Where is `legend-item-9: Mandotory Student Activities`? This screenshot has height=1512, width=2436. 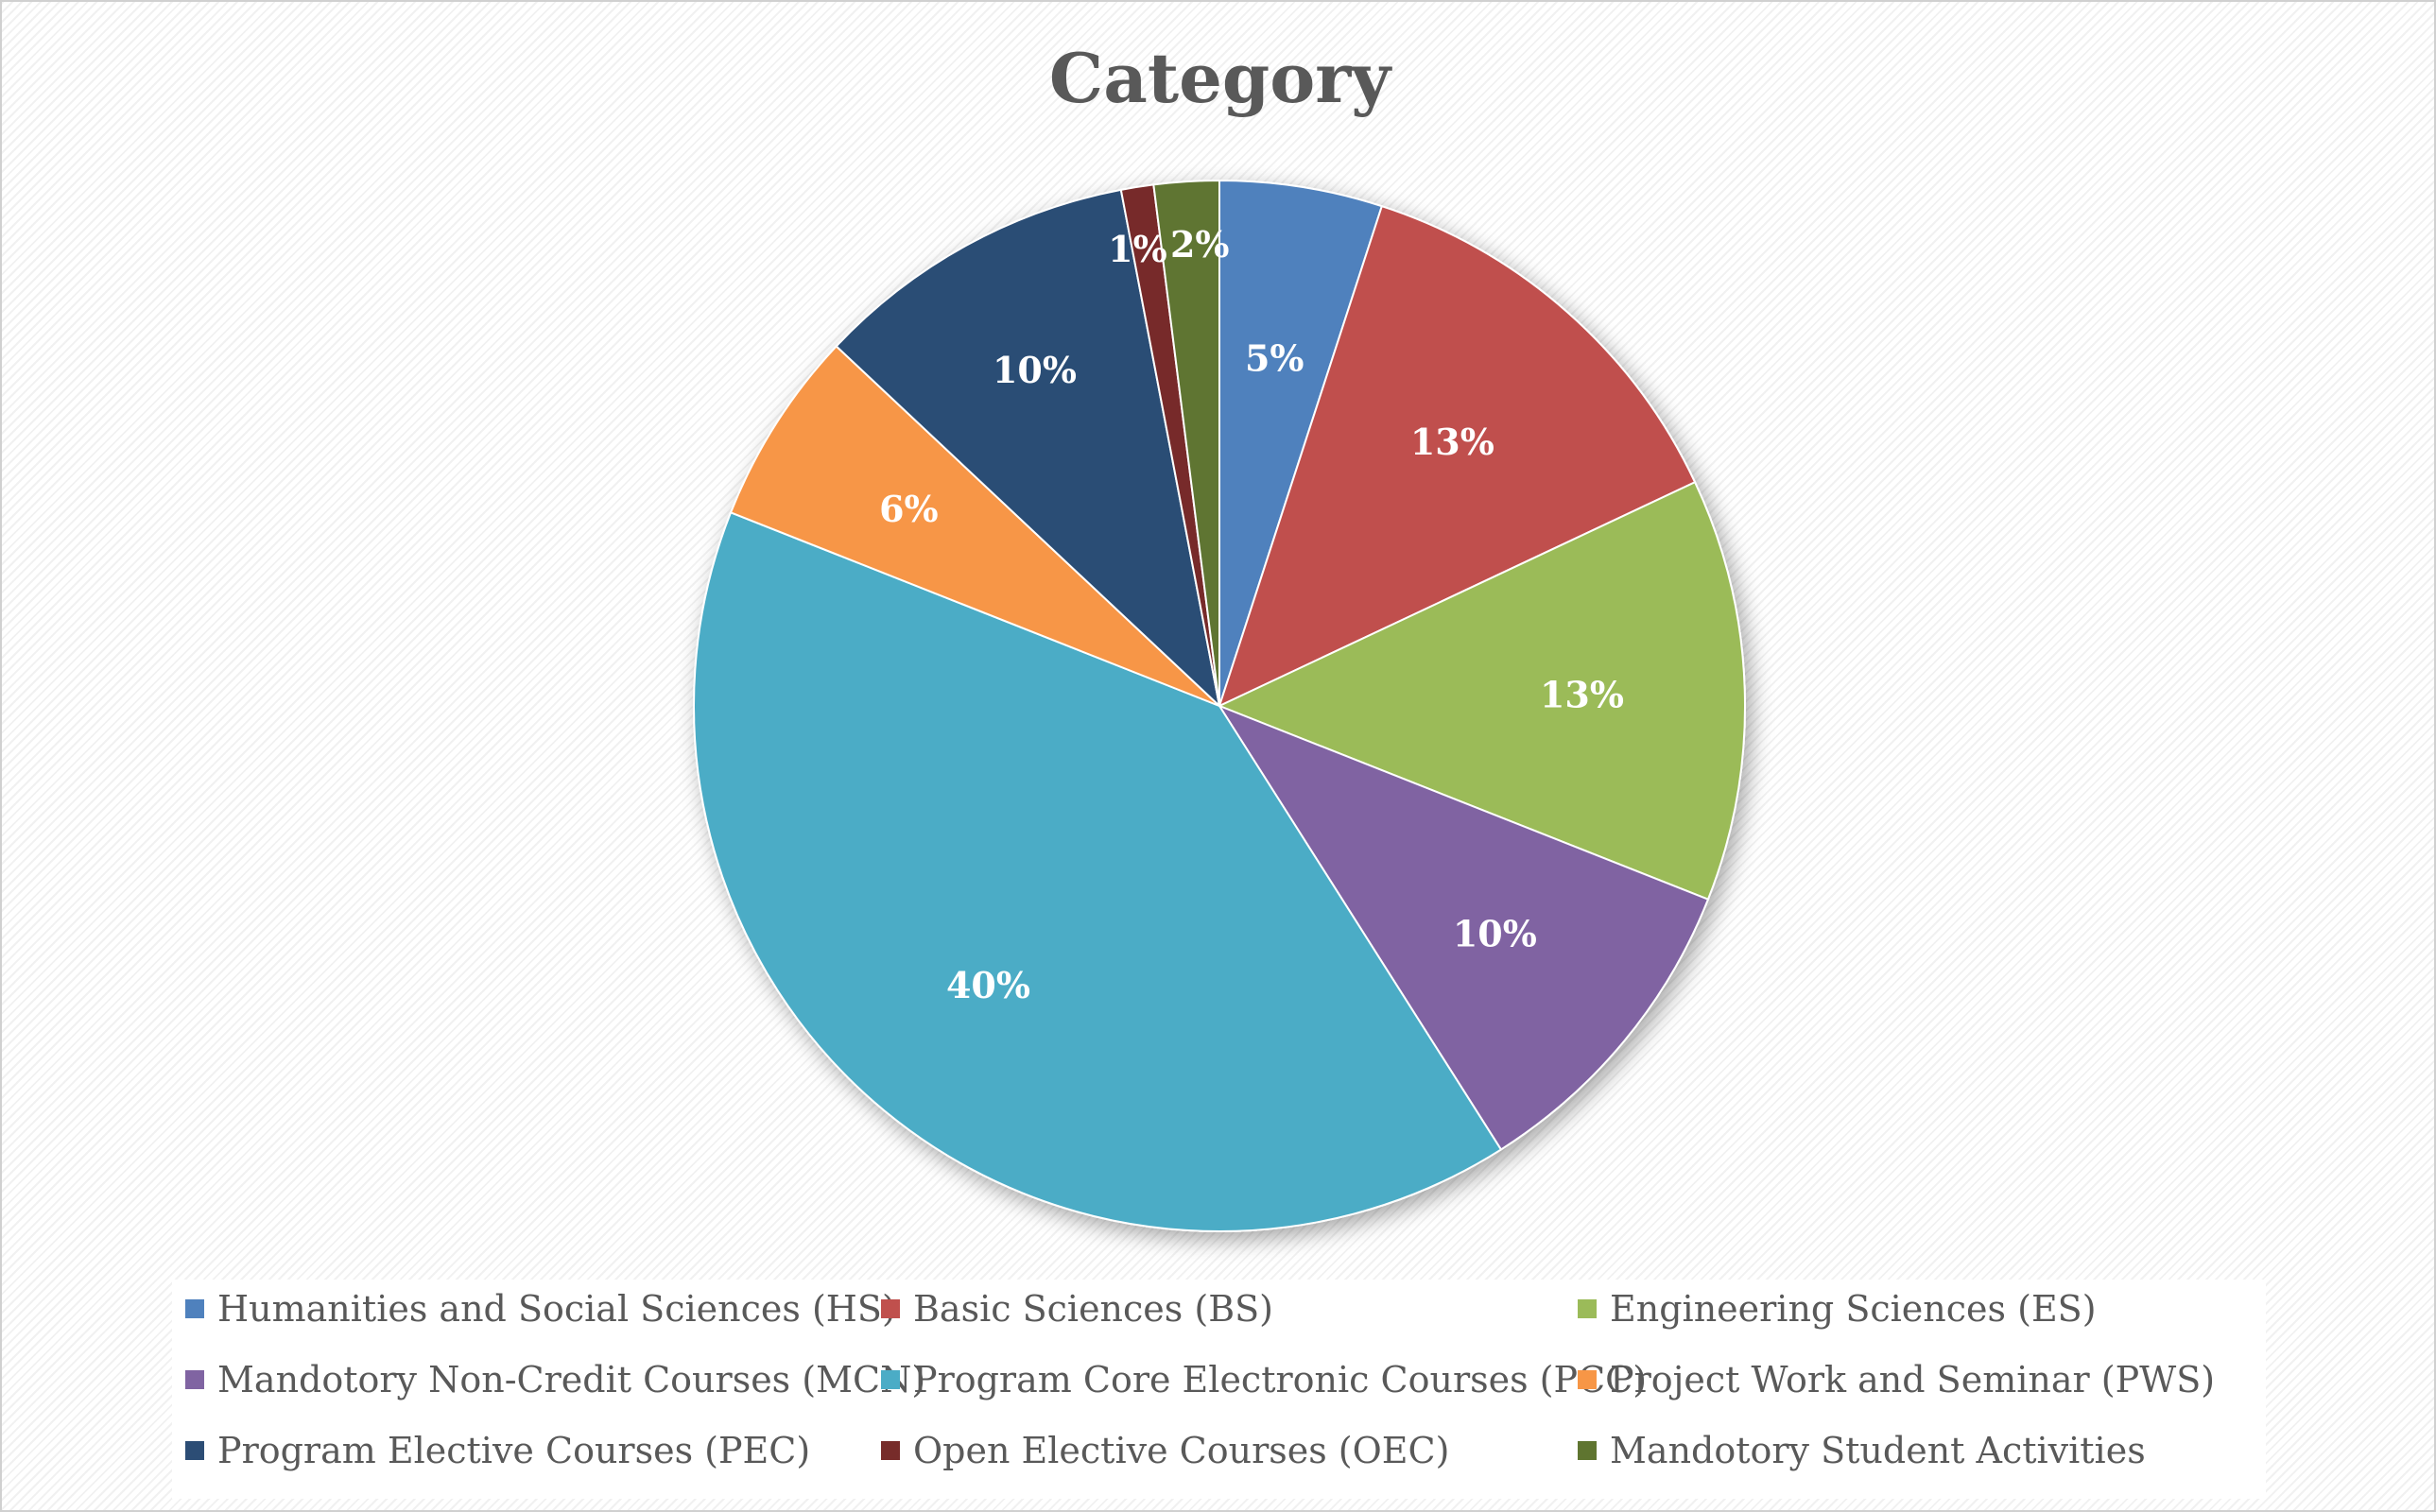 legend-item-9: Mandotory Student Activities is located at coordinates (1862, 1450).